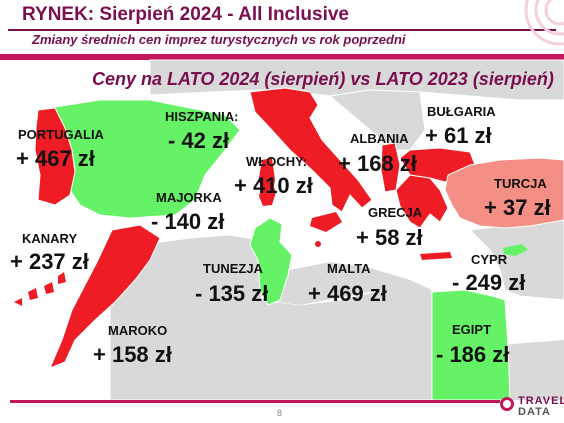 Image resolution: width=564 pixels, height=423 pixels. What do you see at coordinates (267, 181) in the screenshot?
I see `region-sardinia` at bounding box center [267, 181].